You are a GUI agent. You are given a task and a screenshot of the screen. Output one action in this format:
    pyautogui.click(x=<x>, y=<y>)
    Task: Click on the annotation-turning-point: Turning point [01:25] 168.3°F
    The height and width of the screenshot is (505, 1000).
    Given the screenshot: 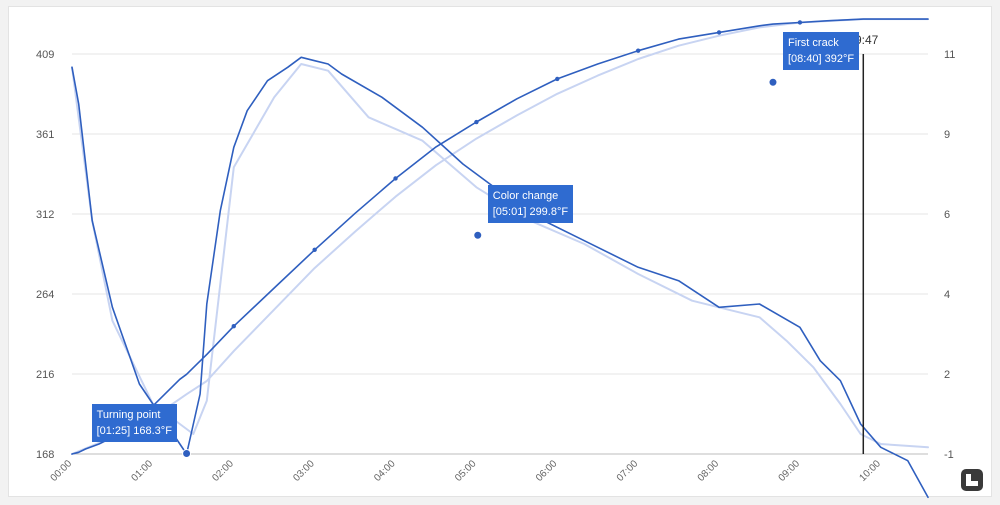 What is the action you would take?
    pyautogui.click(x=134, y=422)
    